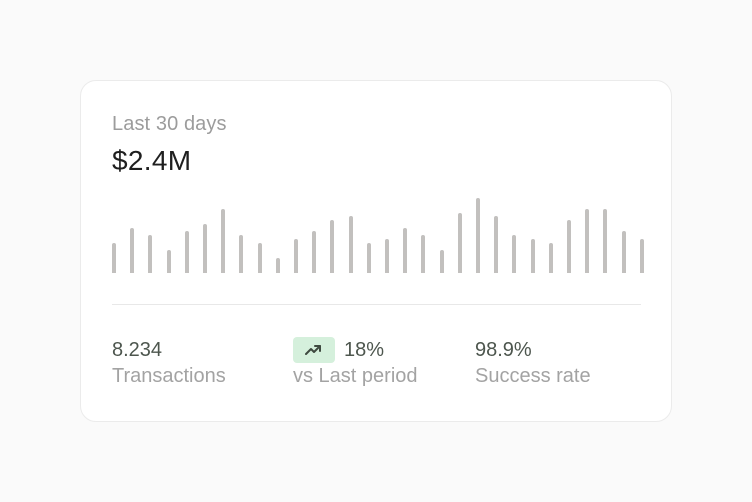 This screenshot has height=502, width=752. What do you see at coordinates (355, 376) in the screenshot?
I see `stat-label: vs Last period` at bounding box center [355, 376].